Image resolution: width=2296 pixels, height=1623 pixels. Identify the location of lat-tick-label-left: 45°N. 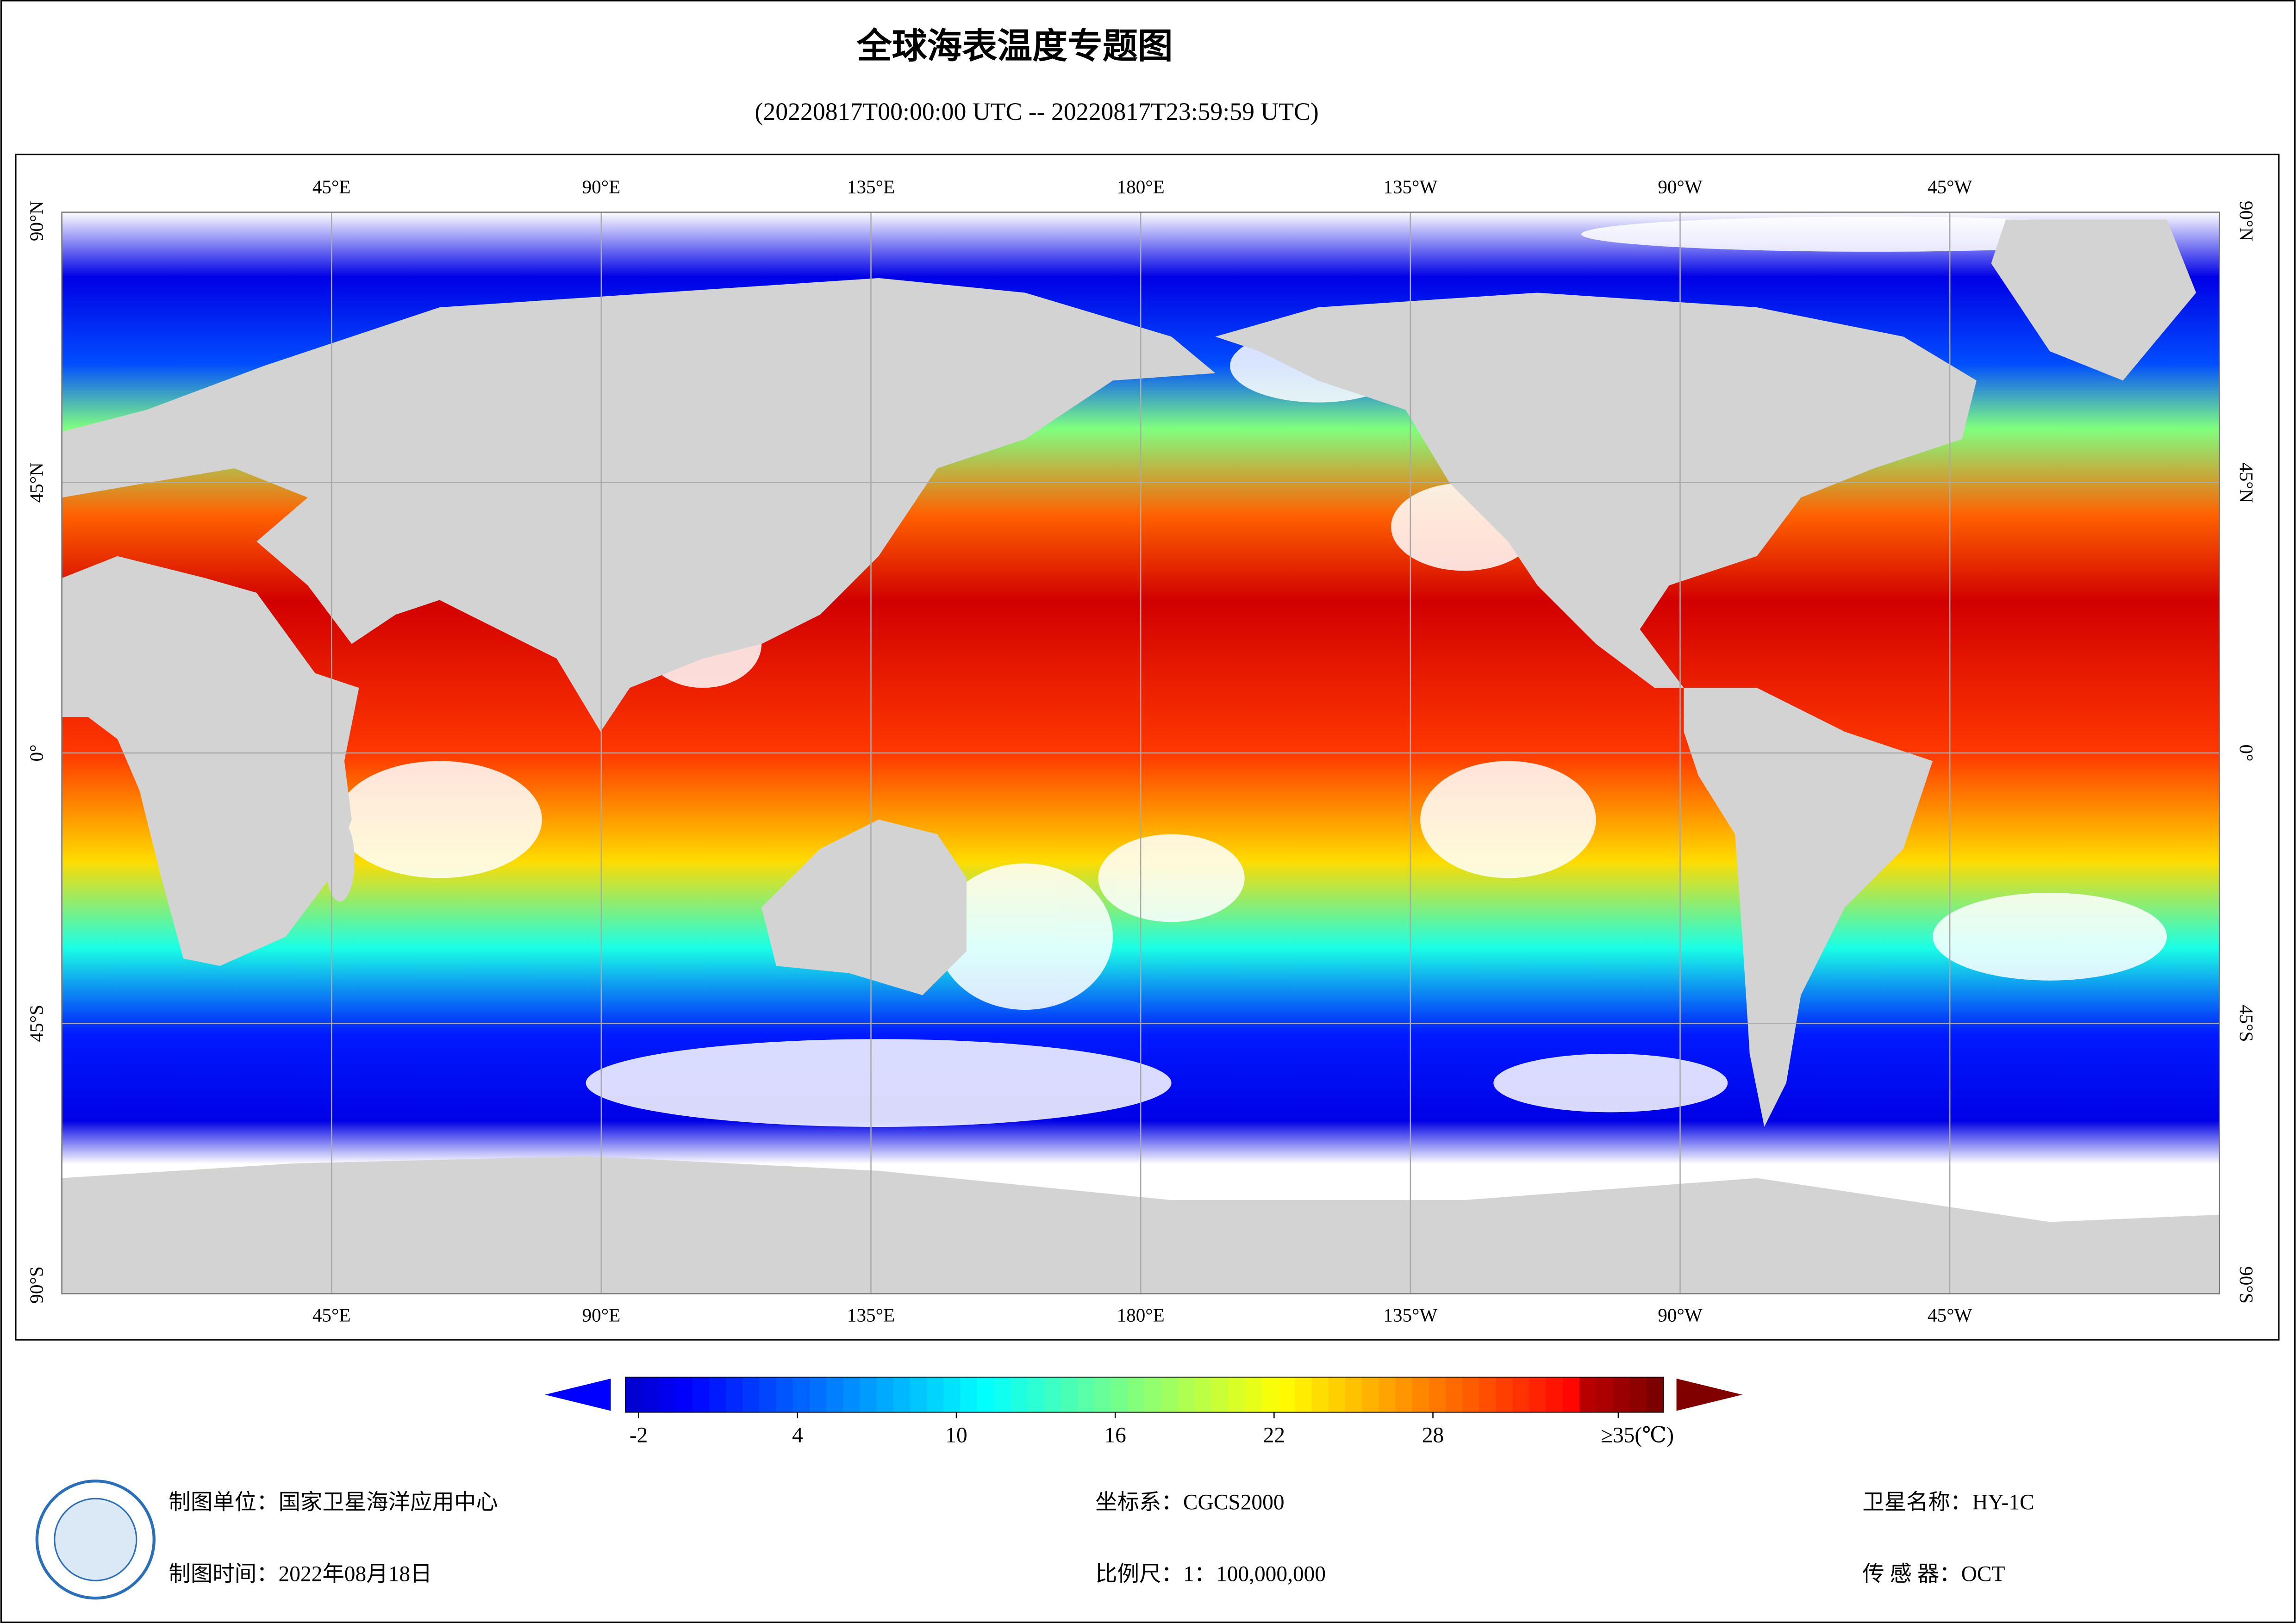
(36, 482).